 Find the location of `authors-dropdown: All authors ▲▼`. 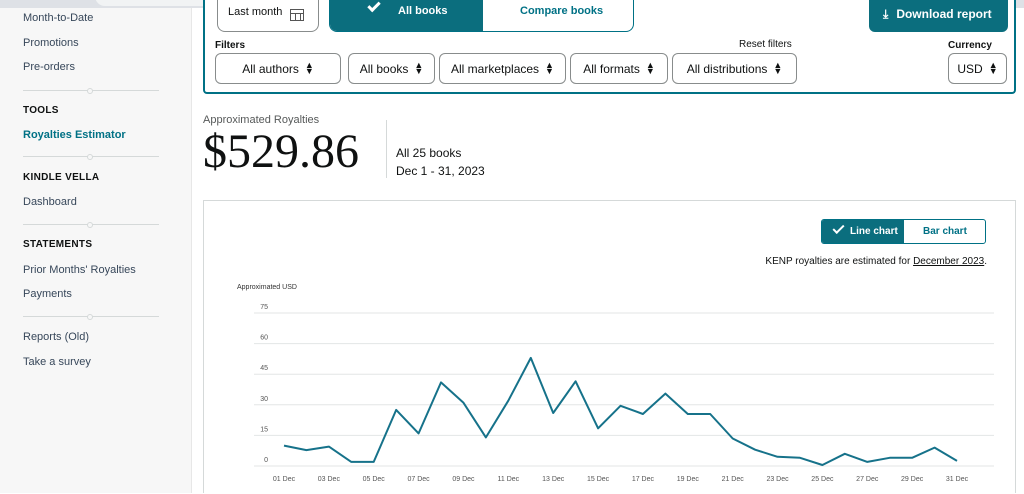

authors-dropdown: All authors ▲▼ is located at coordinates (278, 68).